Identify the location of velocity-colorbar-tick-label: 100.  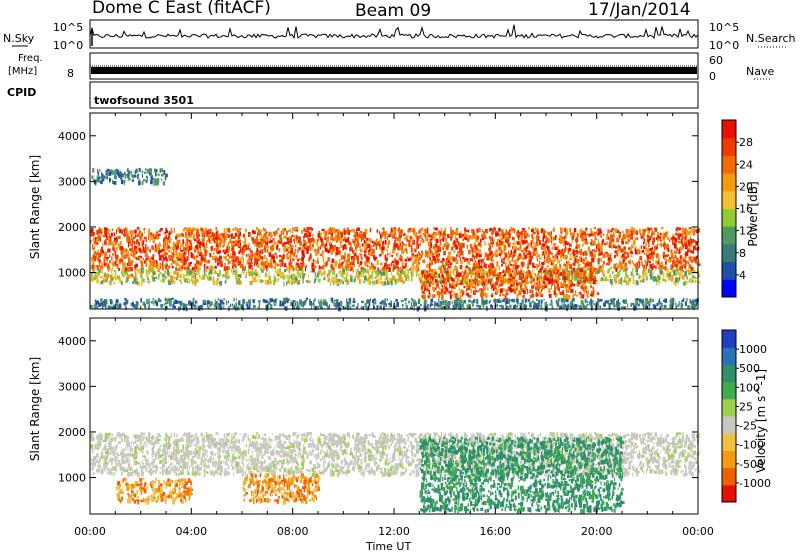
(749, 387).